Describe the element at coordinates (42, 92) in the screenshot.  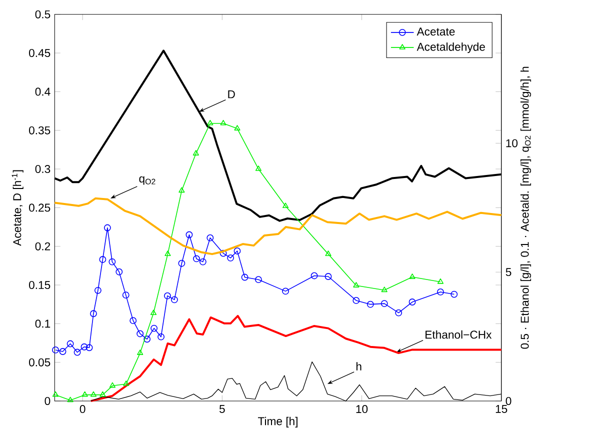
I see `y-tick-label: 0.4` at that location.